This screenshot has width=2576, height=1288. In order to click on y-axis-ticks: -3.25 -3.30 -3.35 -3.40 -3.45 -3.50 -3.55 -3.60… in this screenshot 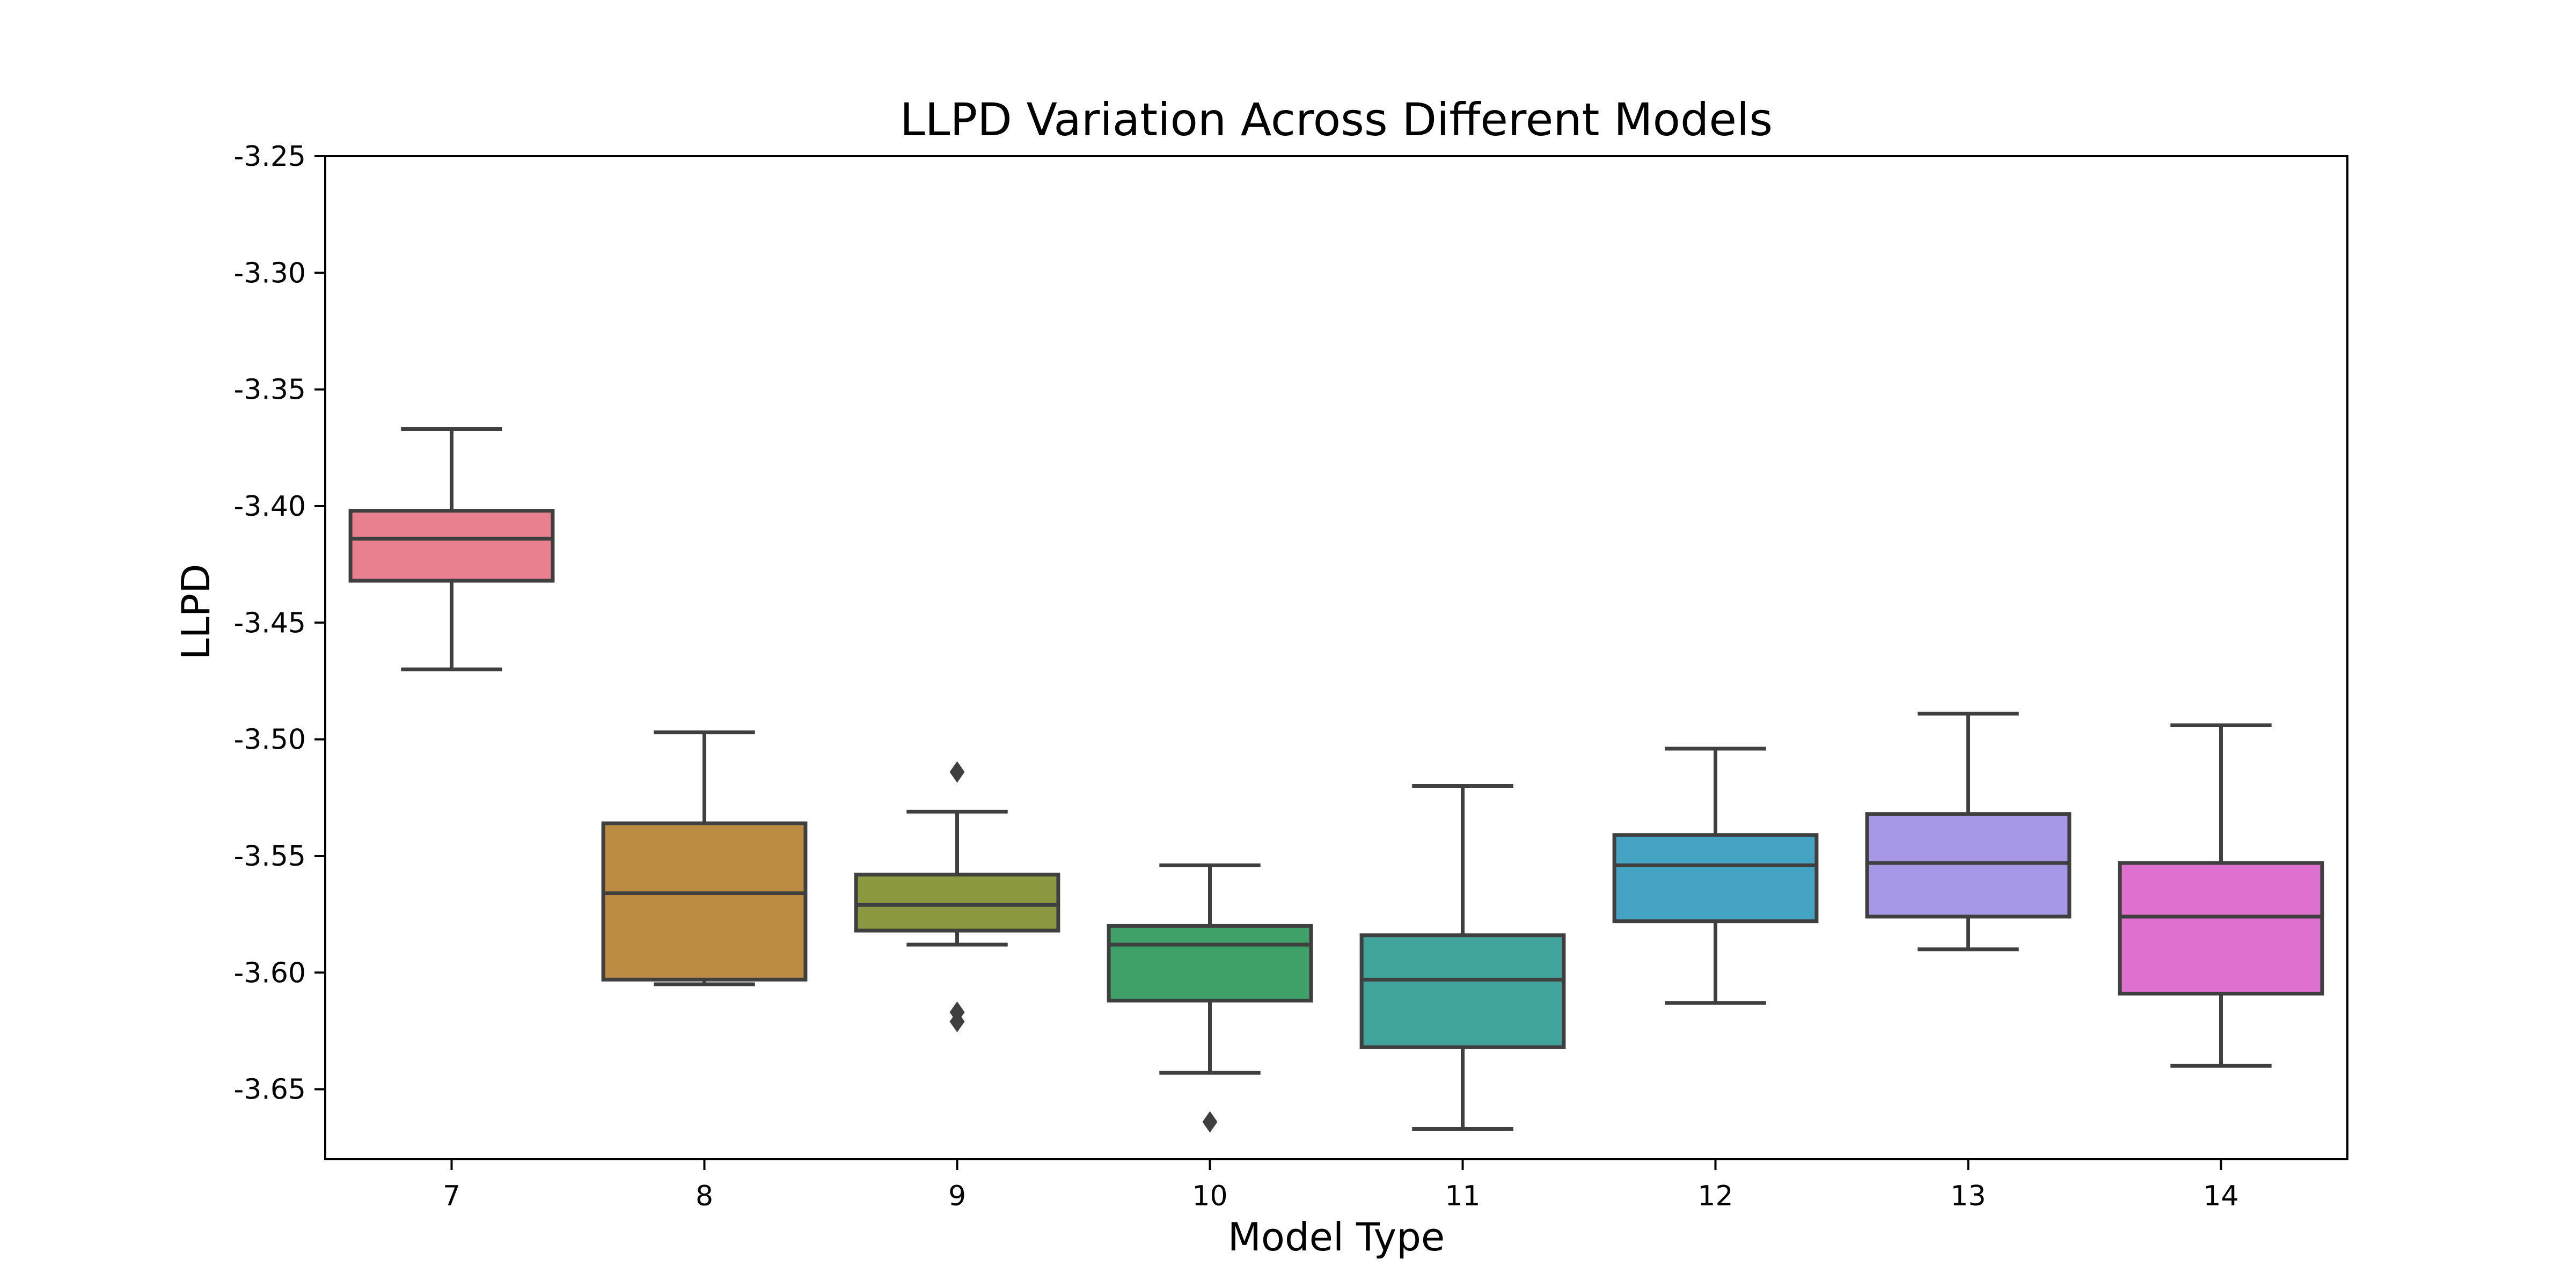, I will do `click(279, 623)`.